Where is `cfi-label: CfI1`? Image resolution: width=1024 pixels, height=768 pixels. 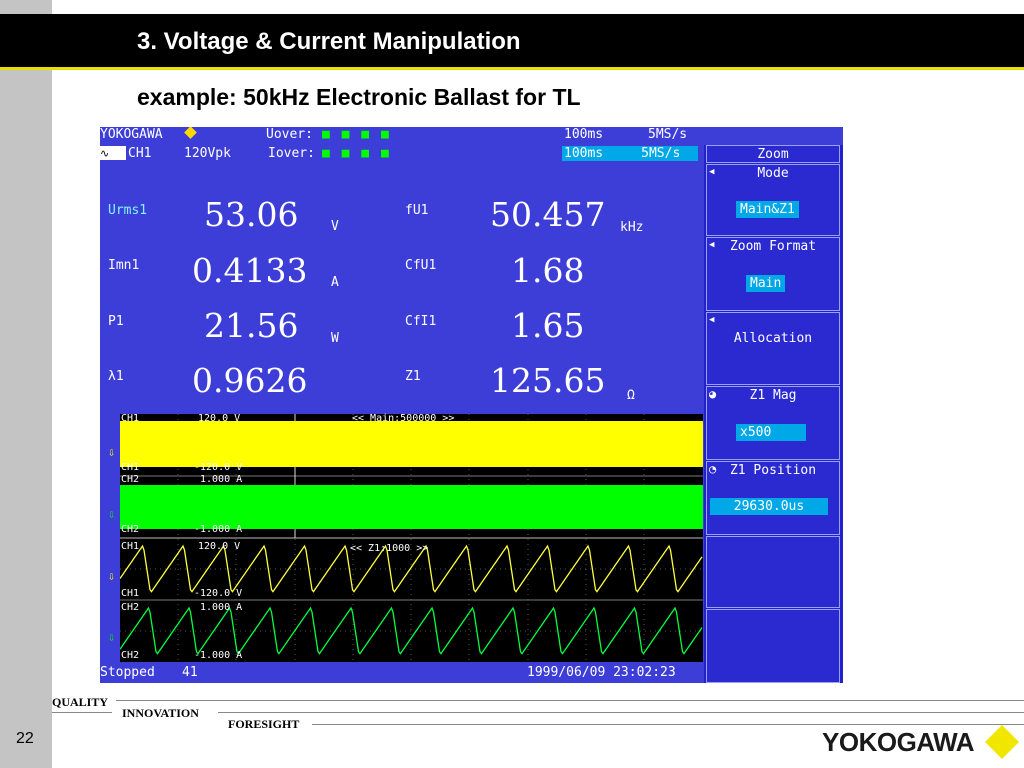 cfi-label: CfI1 is located at coordinates (421, 321).